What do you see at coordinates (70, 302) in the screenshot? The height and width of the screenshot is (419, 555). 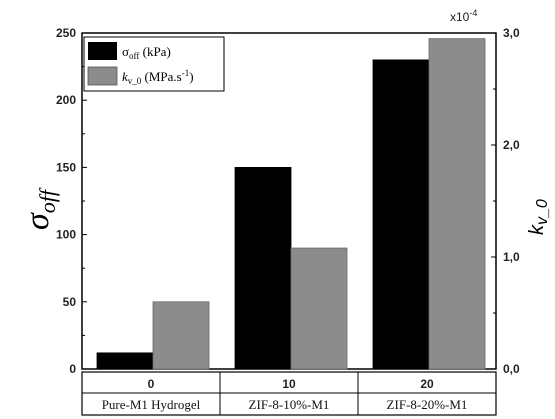 I see `left-tick-label: 50` at bounding box center [70, 302].